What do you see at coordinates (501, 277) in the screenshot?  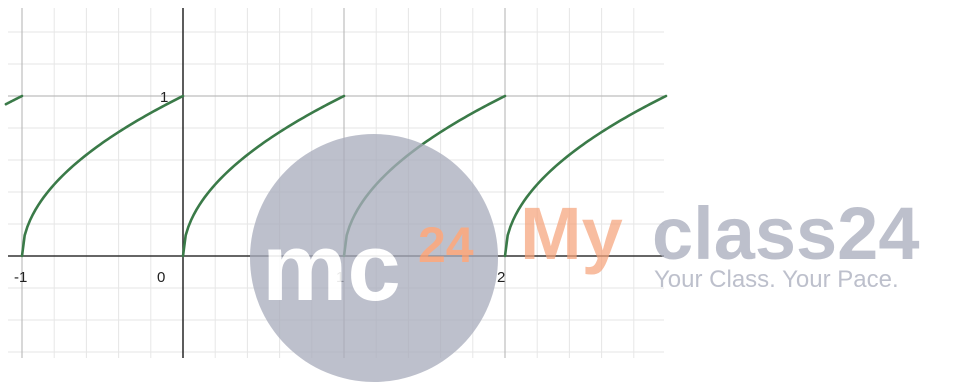 I see `x-tick-label: 2` at bounding box center [501, 277].